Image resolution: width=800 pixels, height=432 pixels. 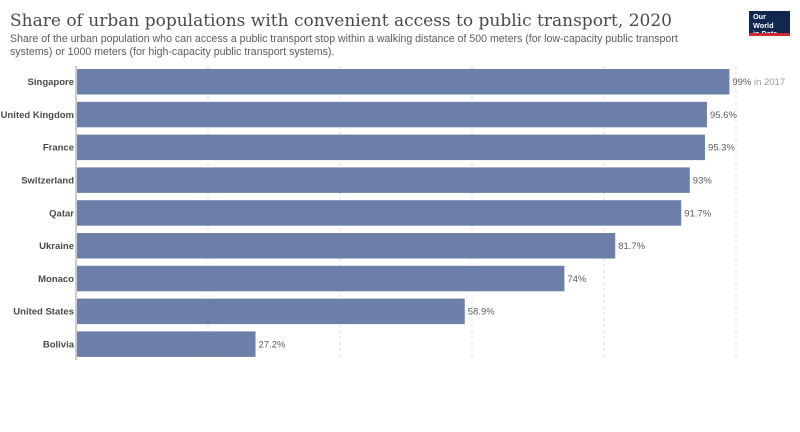 I want to click on value-label: 99% in 2017, so click(x=758, y=82).